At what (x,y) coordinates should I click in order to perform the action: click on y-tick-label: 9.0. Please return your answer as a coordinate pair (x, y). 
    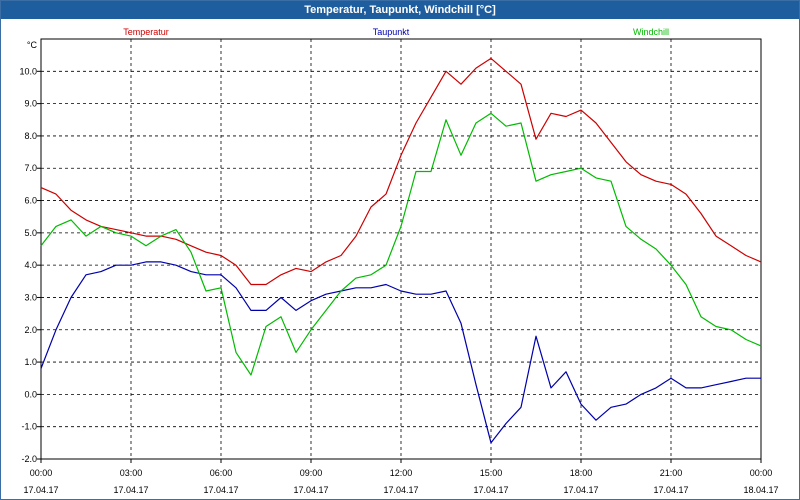
    Looking at the image, I should click on (30, 104).